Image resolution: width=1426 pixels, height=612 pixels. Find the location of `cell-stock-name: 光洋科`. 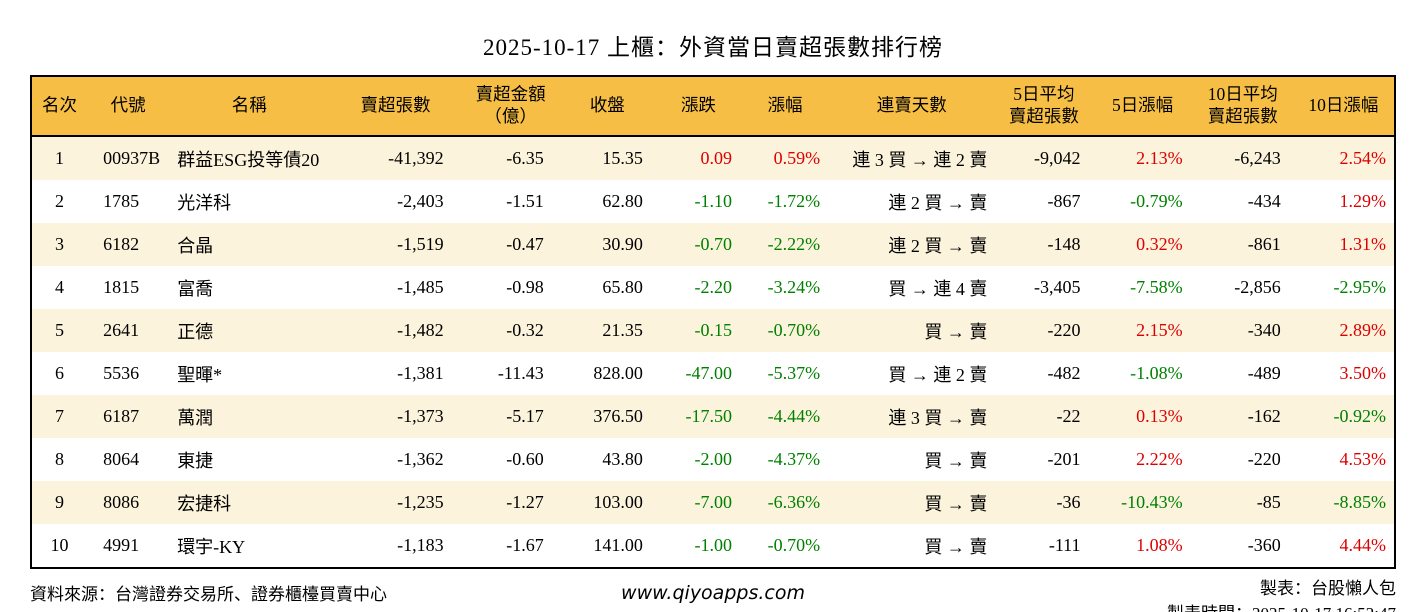

cell-stock-name: 光洋科 is located at coordinates (204, 202).